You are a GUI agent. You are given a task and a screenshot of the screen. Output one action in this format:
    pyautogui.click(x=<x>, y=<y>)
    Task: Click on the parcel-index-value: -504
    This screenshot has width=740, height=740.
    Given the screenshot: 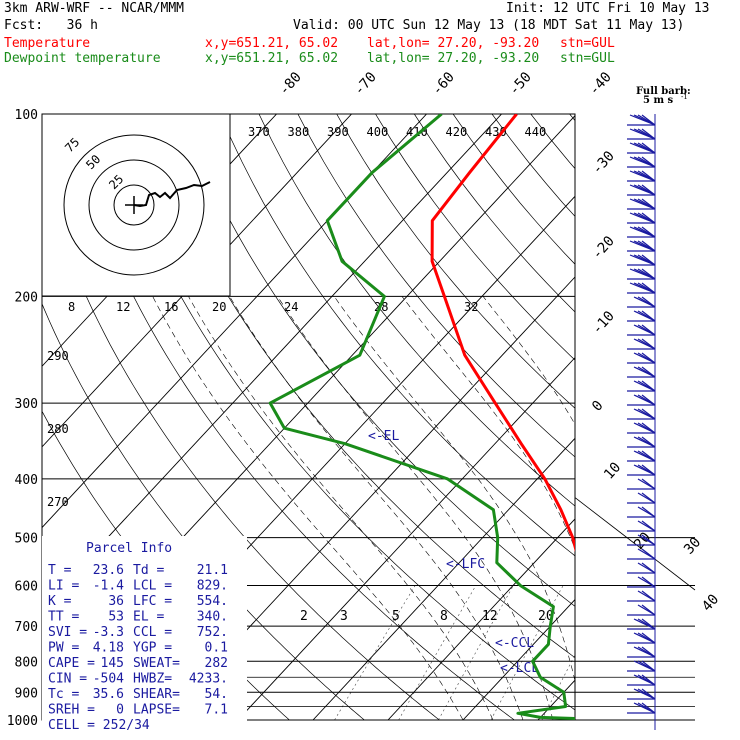 What is the action you would take?
    pyautogui.click(x=108, y=679)
    